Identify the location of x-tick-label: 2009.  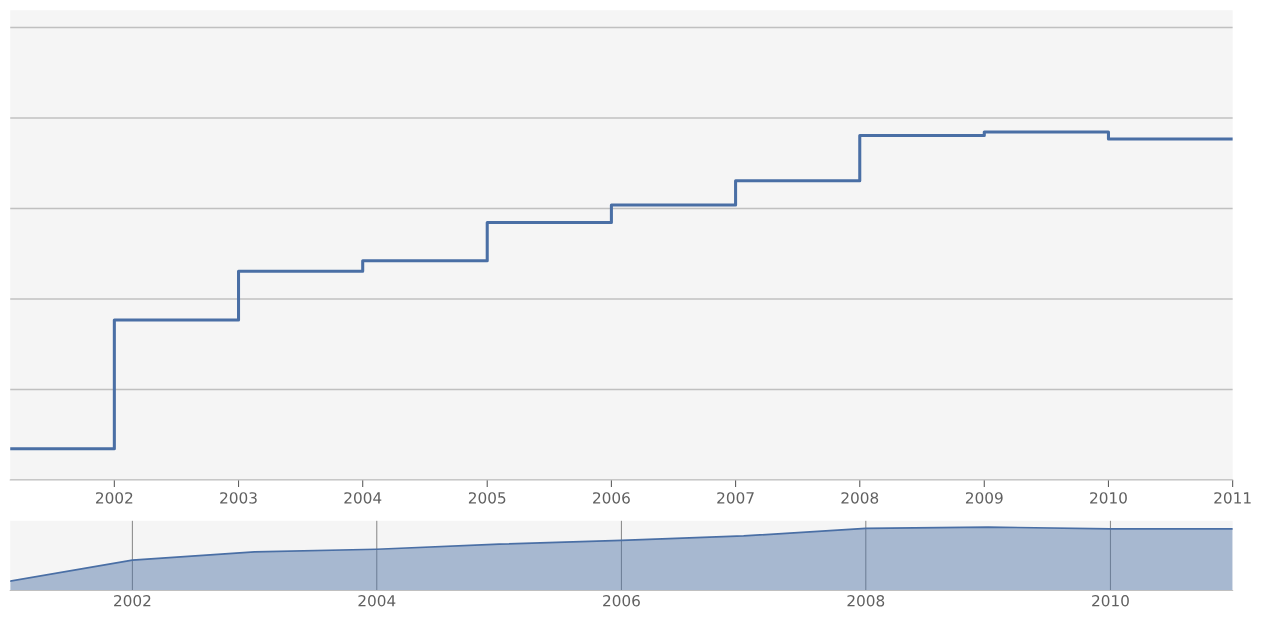
(984, 498).